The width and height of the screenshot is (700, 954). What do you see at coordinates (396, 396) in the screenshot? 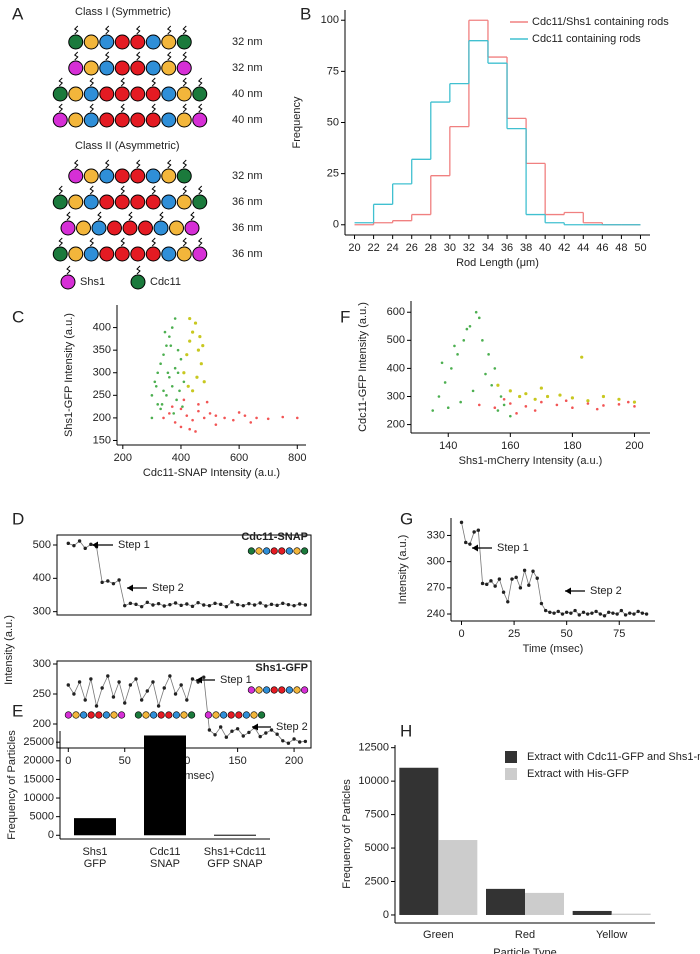
I see `y-tick-label: 300` at bounding box center [396, 396].